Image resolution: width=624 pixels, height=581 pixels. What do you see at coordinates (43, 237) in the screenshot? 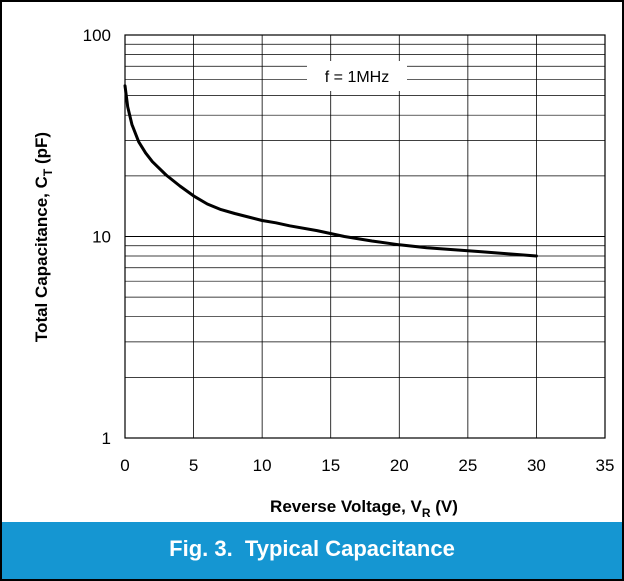
I see `y-axis-label: Total Capacitance, CT (pF)` at bounding box center [43, 237].